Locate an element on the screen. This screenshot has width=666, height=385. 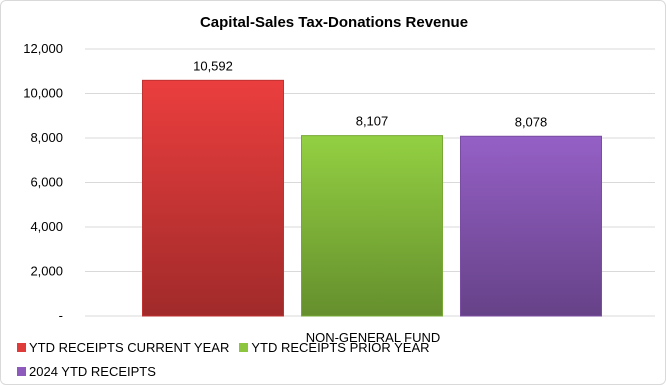
data-label: 8,107 is located at coordinates (372, 121).